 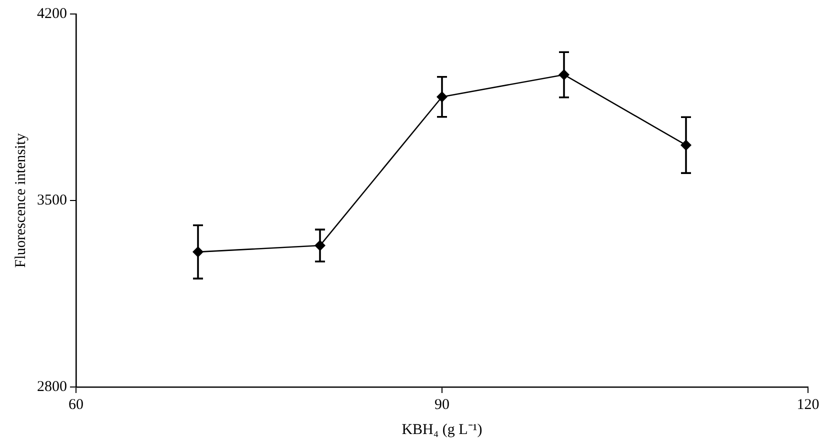 What do you see at coordinates (76, 404) in the screenshot?
I see `x-tick-label: 60` at bounding box center [76, 404].